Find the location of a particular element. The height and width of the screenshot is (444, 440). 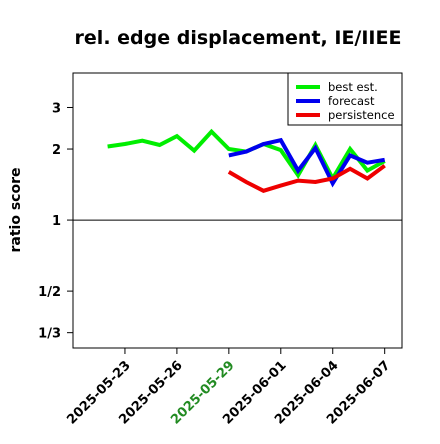

series-layer is located at coordinates (246, 160).